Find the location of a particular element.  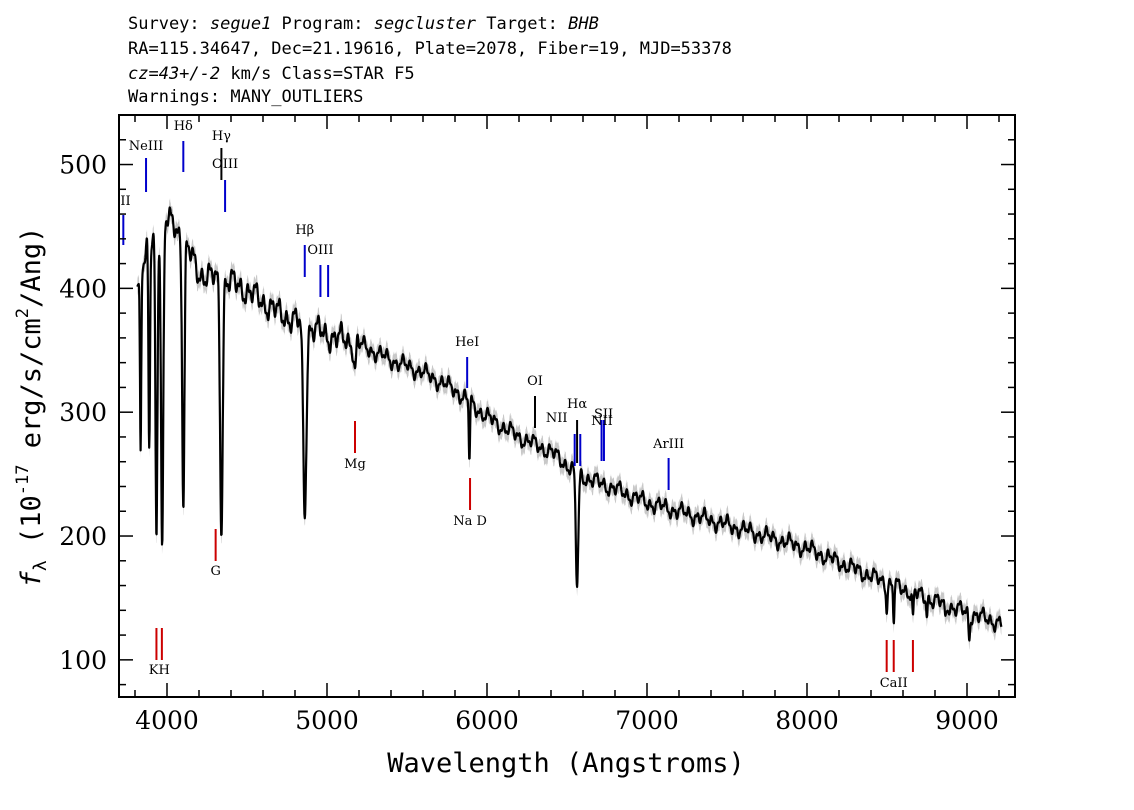

emission-label-5: Hβ is located at coordinates (304, 230).